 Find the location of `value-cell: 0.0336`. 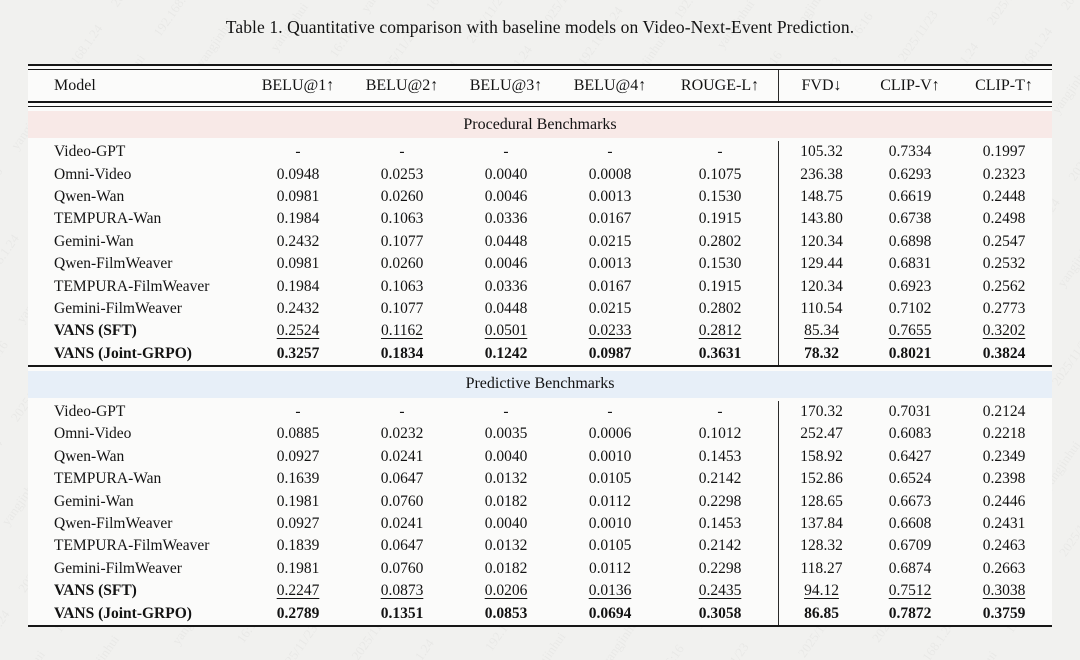

value-cell: 0.0336 is located at coordinates (506, 286).